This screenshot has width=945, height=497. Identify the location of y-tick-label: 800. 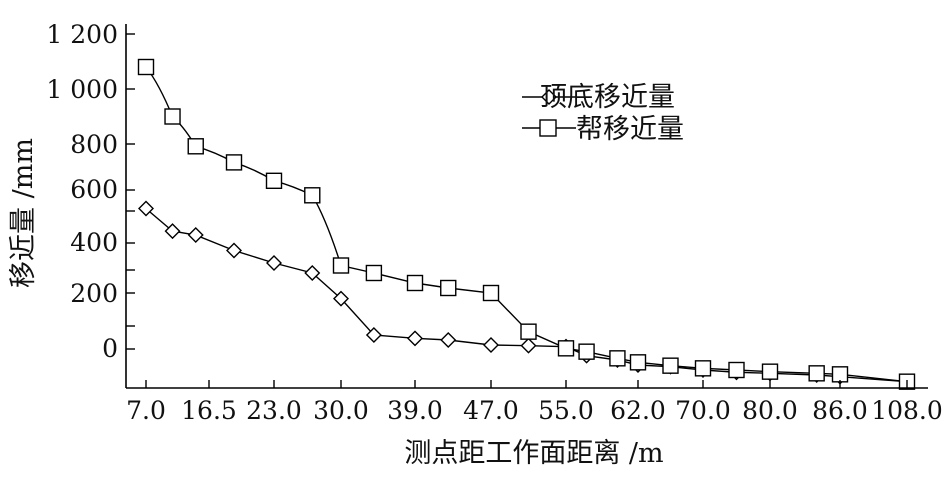
(94, 144).